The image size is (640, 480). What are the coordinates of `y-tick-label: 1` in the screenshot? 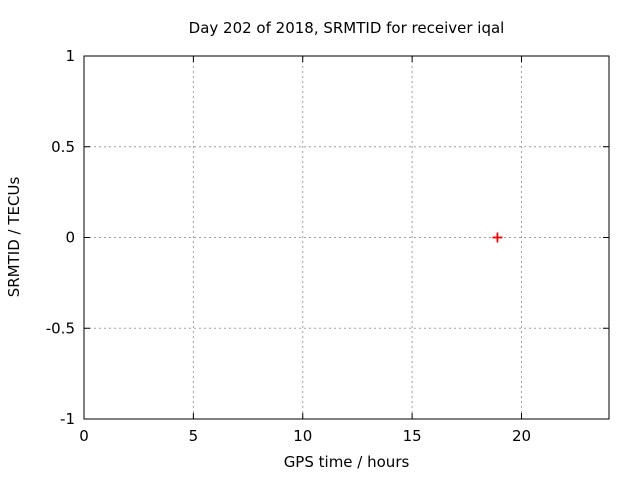 It's located at (70, 56).